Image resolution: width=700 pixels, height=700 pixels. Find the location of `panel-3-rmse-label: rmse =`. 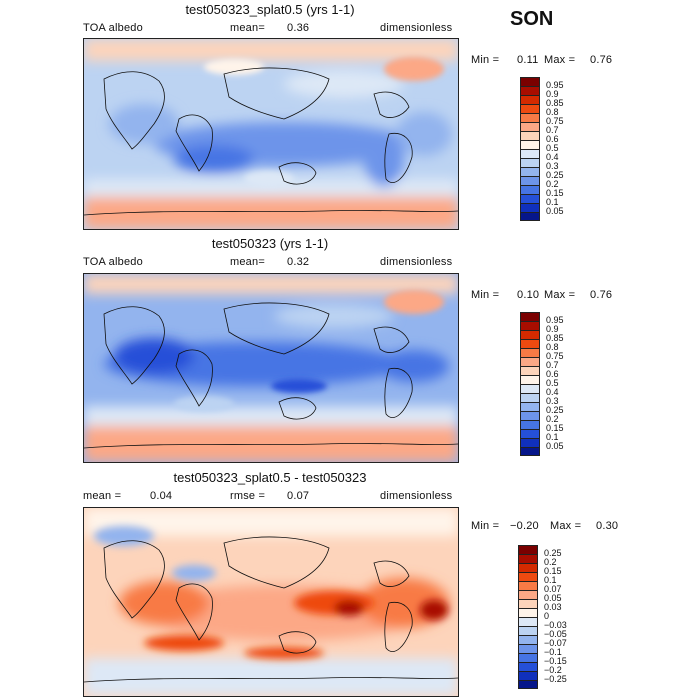

panel-3-rmse-label: rmse = is located at coordinates (248, 496).